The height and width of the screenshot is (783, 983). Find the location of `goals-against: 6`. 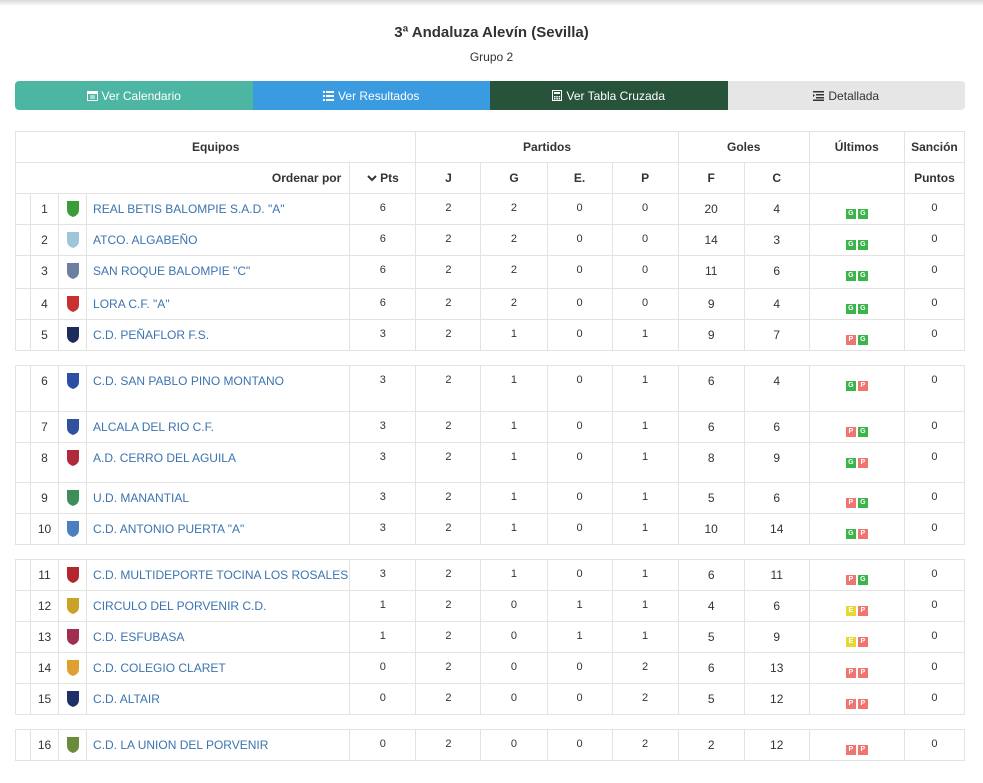

goals-against: 6 is located at coordinates (776, 272).